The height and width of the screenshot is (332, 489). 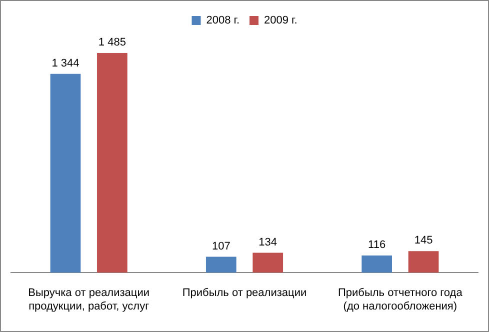 I want to click on x-tick-label: Прибыль от реализации, so click(x=244, y=293).